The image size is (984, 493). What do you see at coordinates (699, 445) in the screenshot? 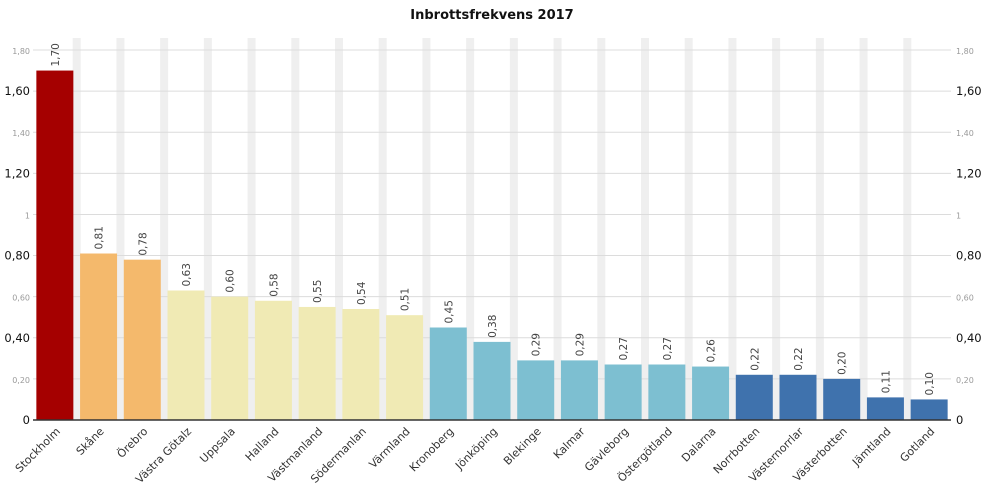
I see `category-label: Dalarna` at bounding box center [699, 445].